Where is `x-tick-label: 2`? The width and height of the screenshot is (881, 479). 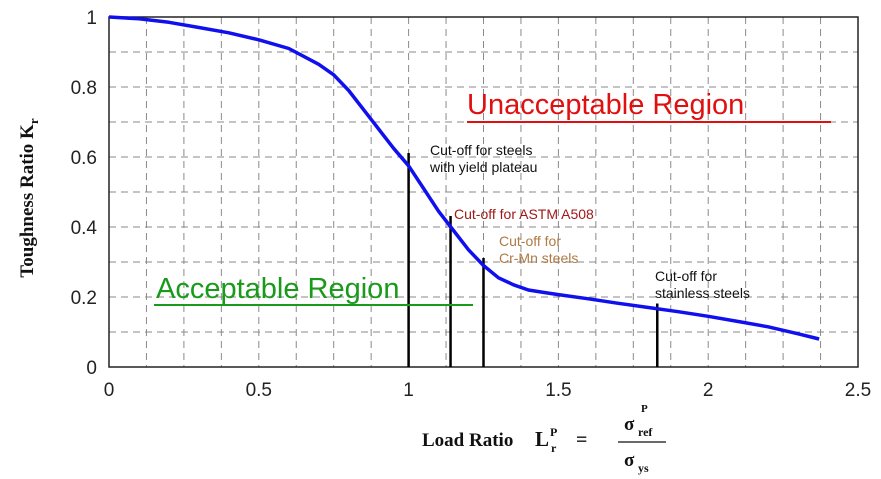
x-tick-label: 2 is located at coordinates (708, 390).